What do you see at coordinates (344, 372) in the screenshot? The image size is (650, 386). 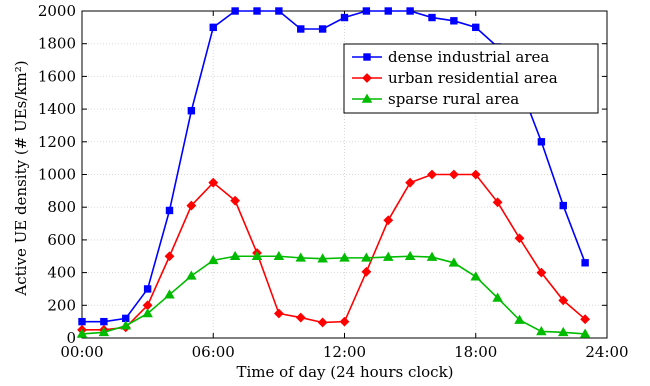 I see `x-axis-label: Time of day (24 hours clock)` at bounding box center [344, 372].